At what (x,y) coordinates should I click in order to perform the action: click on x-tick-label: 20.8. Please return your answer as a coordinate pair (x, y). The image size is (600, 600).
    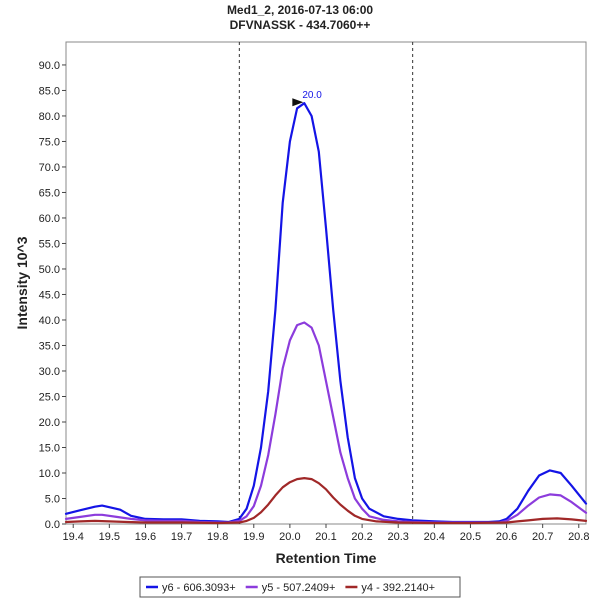
    Looking at the image, I should click on (578, 537).